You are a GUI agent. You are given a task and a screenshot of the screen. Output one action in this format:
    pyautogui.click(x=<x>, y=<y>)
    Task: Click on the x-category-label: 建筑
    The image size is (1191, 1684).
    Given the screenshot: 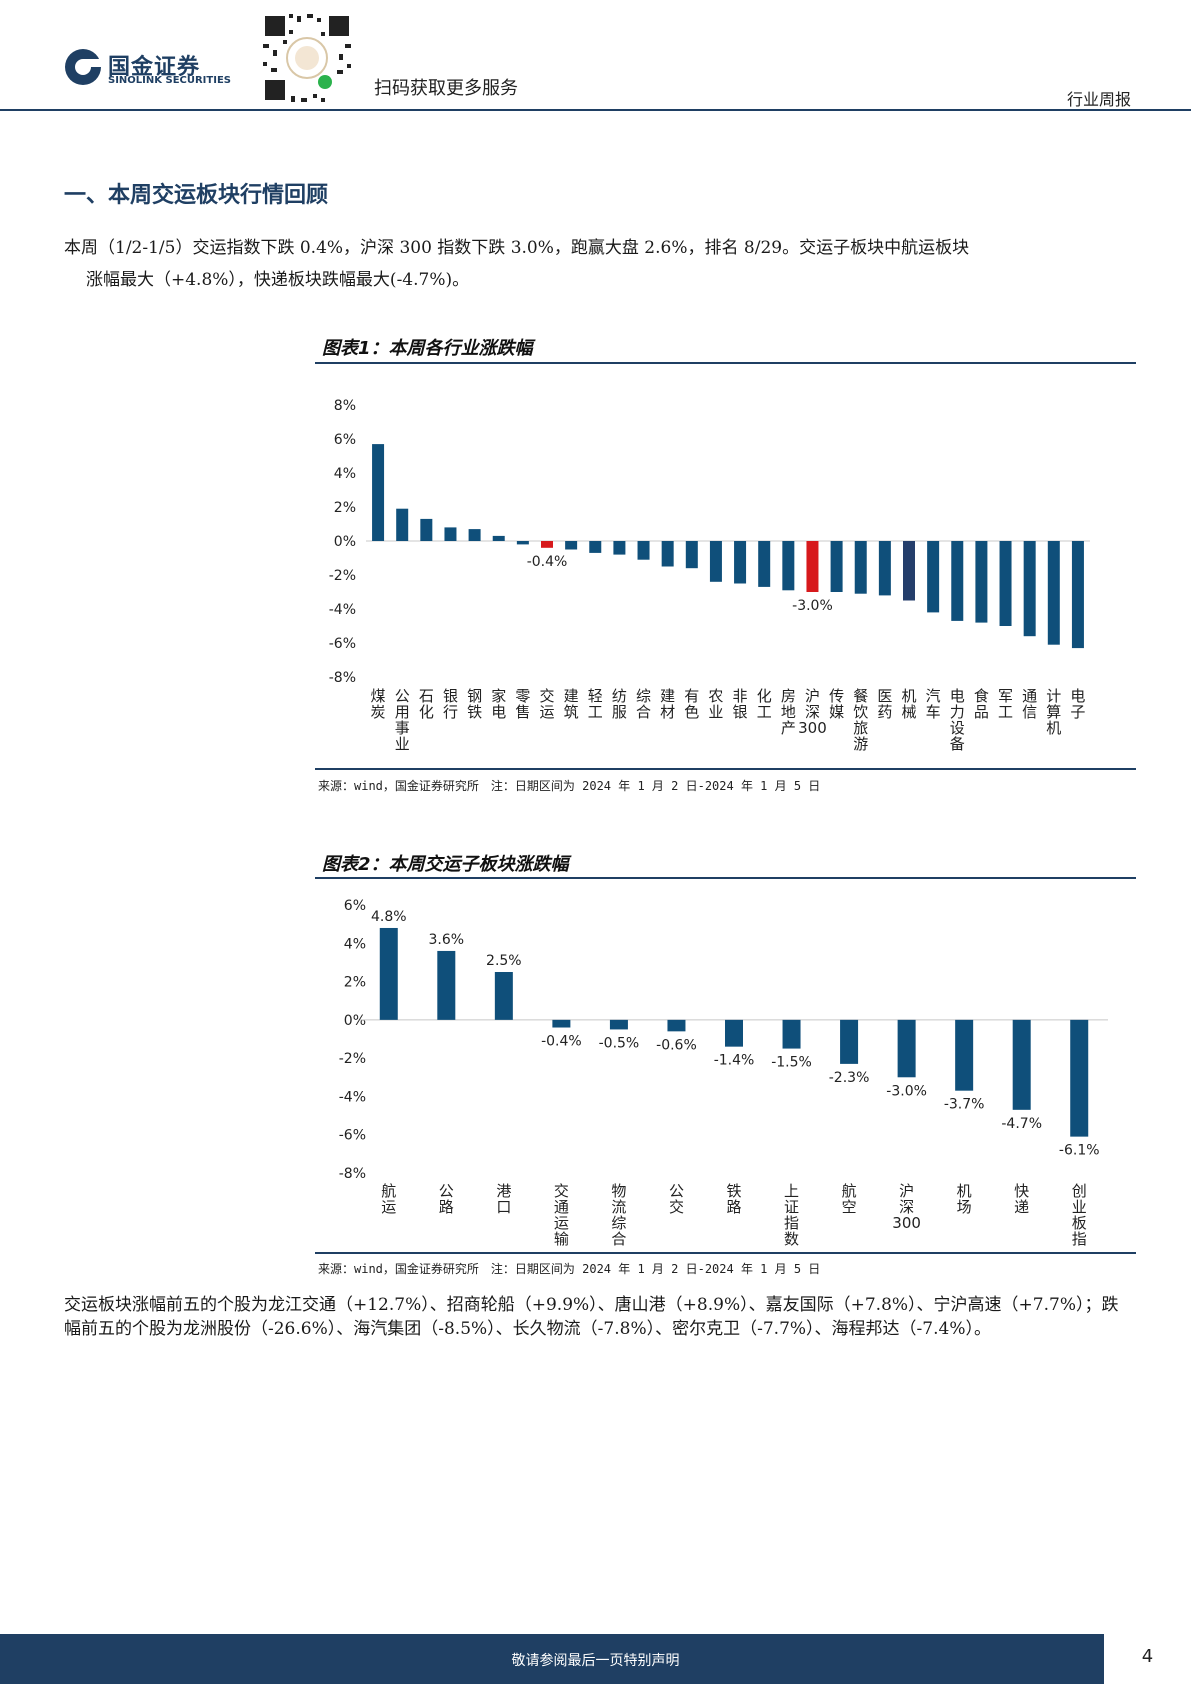 What is the action you would take?
    pyautogui.click(x=571, y=704)
    